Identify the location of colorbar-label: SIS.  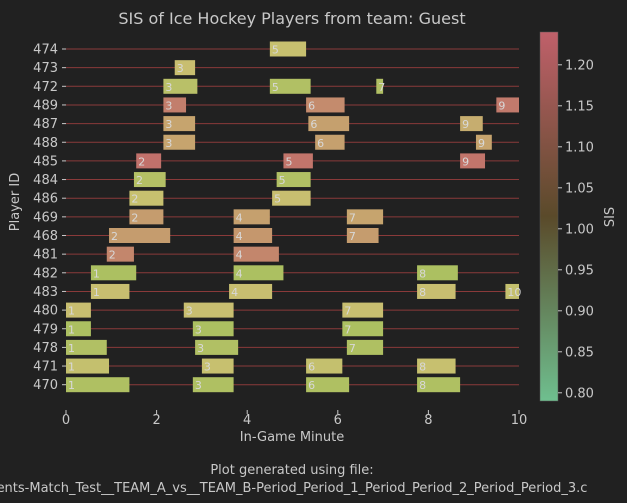
(610, 217).